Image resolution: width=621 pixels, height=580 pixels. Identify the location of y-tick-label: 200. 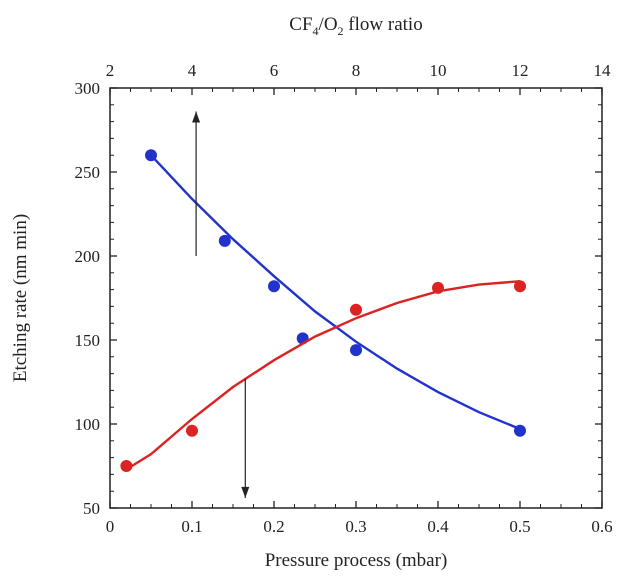
(88, 256).